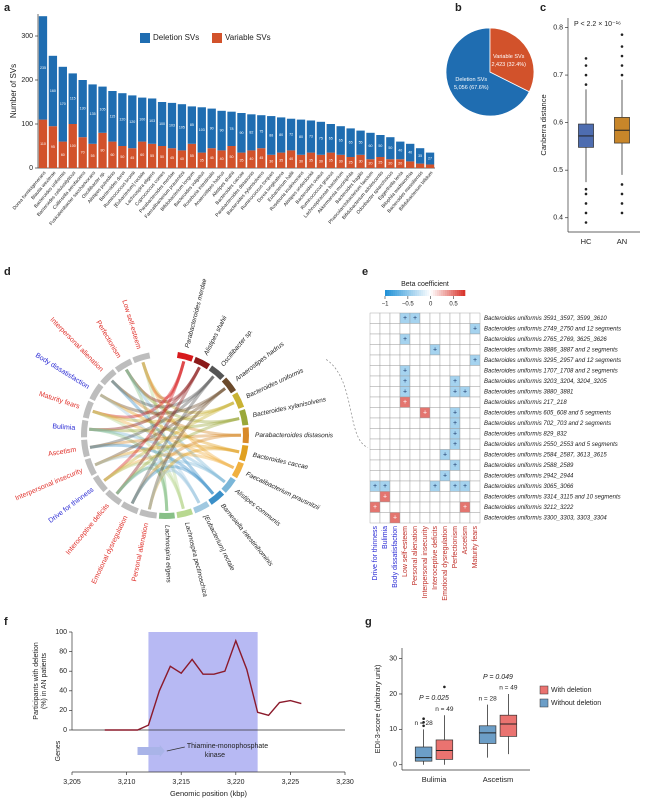  I want to click on bar-value-label: 235, so click(43, 68).